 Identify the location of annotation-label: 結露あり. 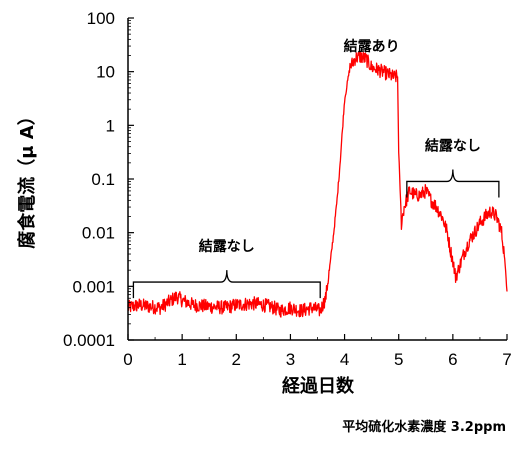
(372, 46).